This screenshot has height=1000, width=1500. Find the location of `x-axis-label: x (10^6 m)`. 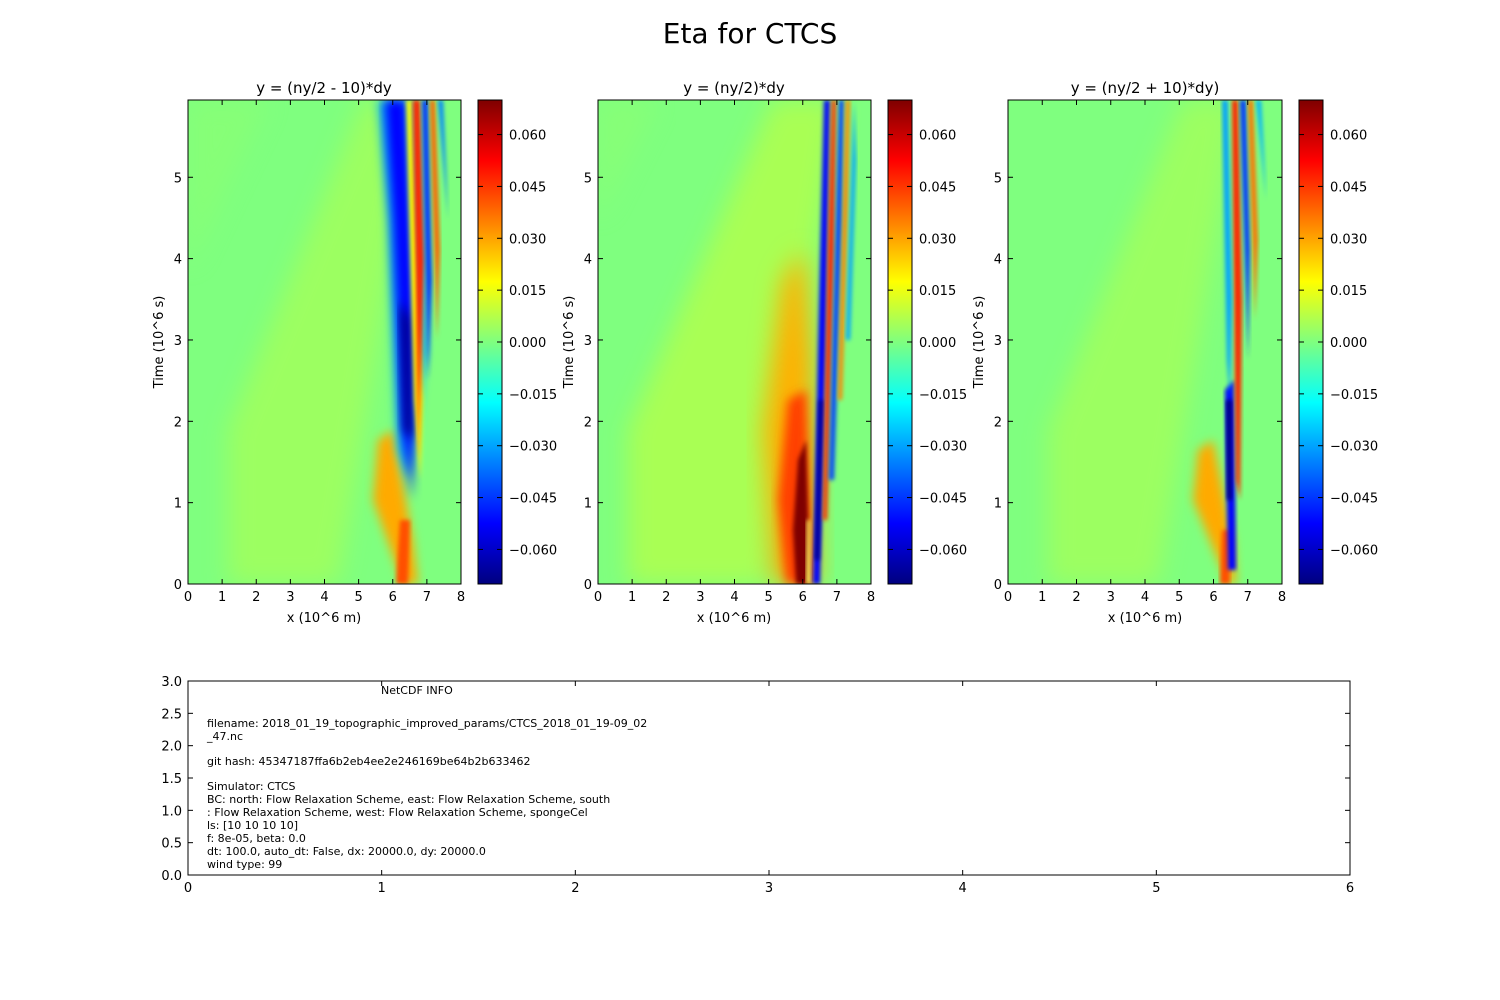

x-axis-label: x (10^6 m) is located at coordinates (1145, 618).